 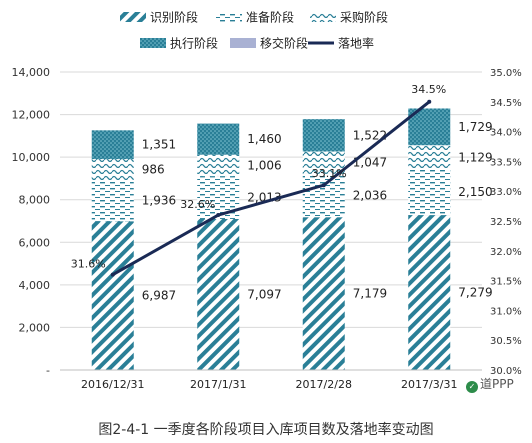 What do you see at coordinates (506, 282) in the screenshot?
I see `y2-tick-3: 31.5%` at bounding box center [506, 282].